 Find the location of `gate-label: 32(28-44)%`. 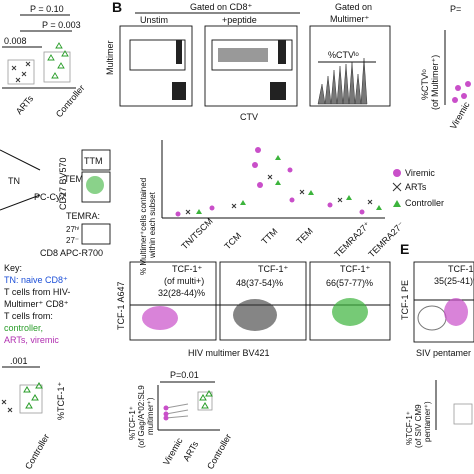

gate-label: 32(28-44)% is located at coordinates (181, 293).